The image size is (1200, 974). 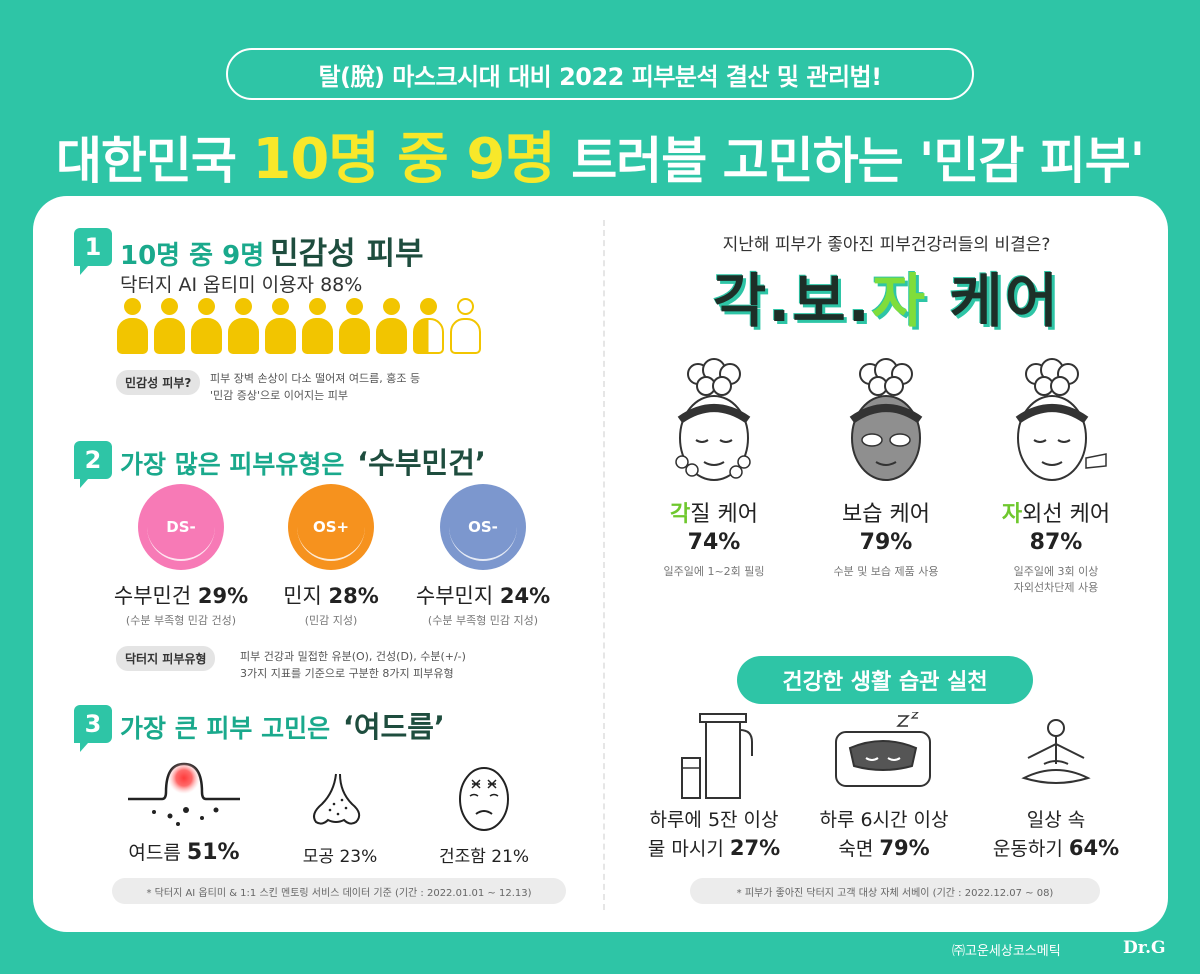 What do you see at coordinates (600, 159) in the screenshot?
I see `headline: 대한민국 10명 중 9명 트러블 고민하는 '민감 피부'` at bounding box center [600, 159].